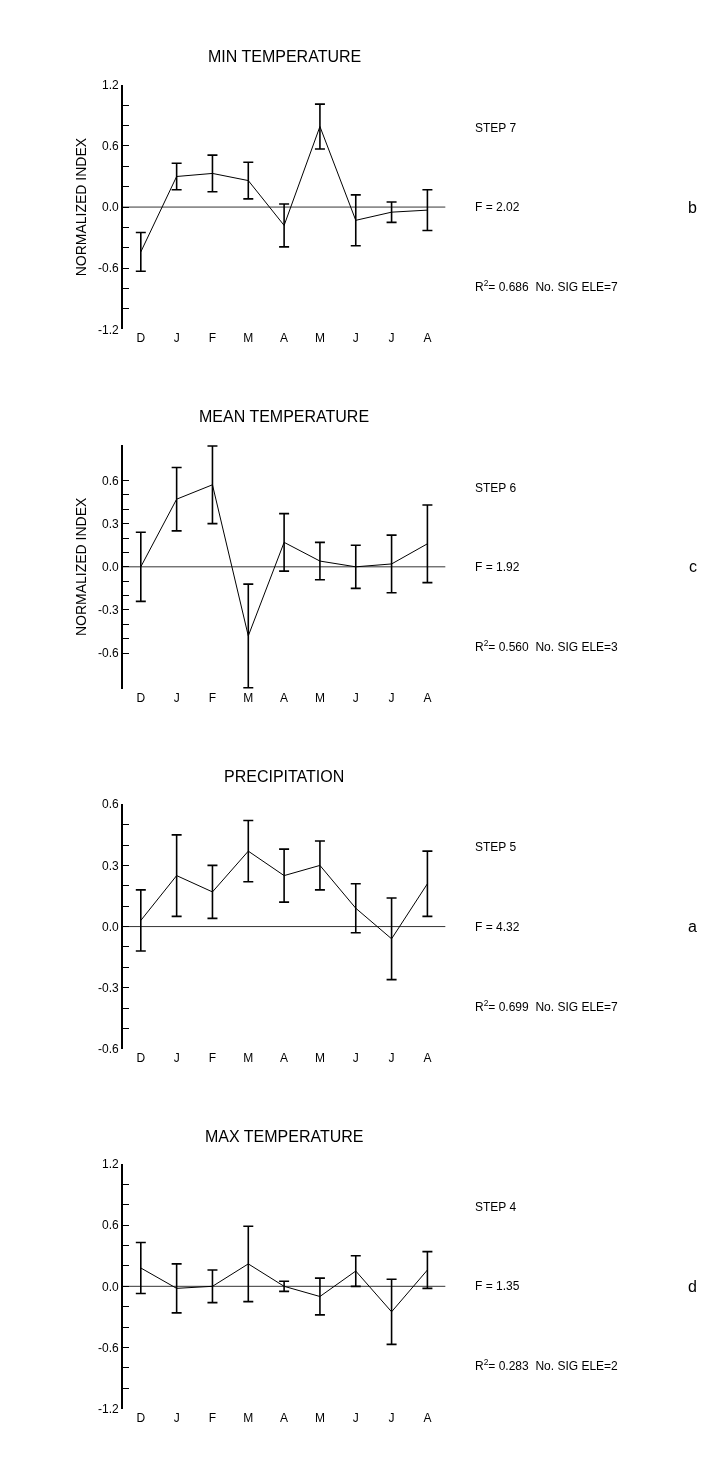 Image resolution: width=716 pixels, height=1479 pixels. I want to click on text: STEP 6, so click(496, 488).